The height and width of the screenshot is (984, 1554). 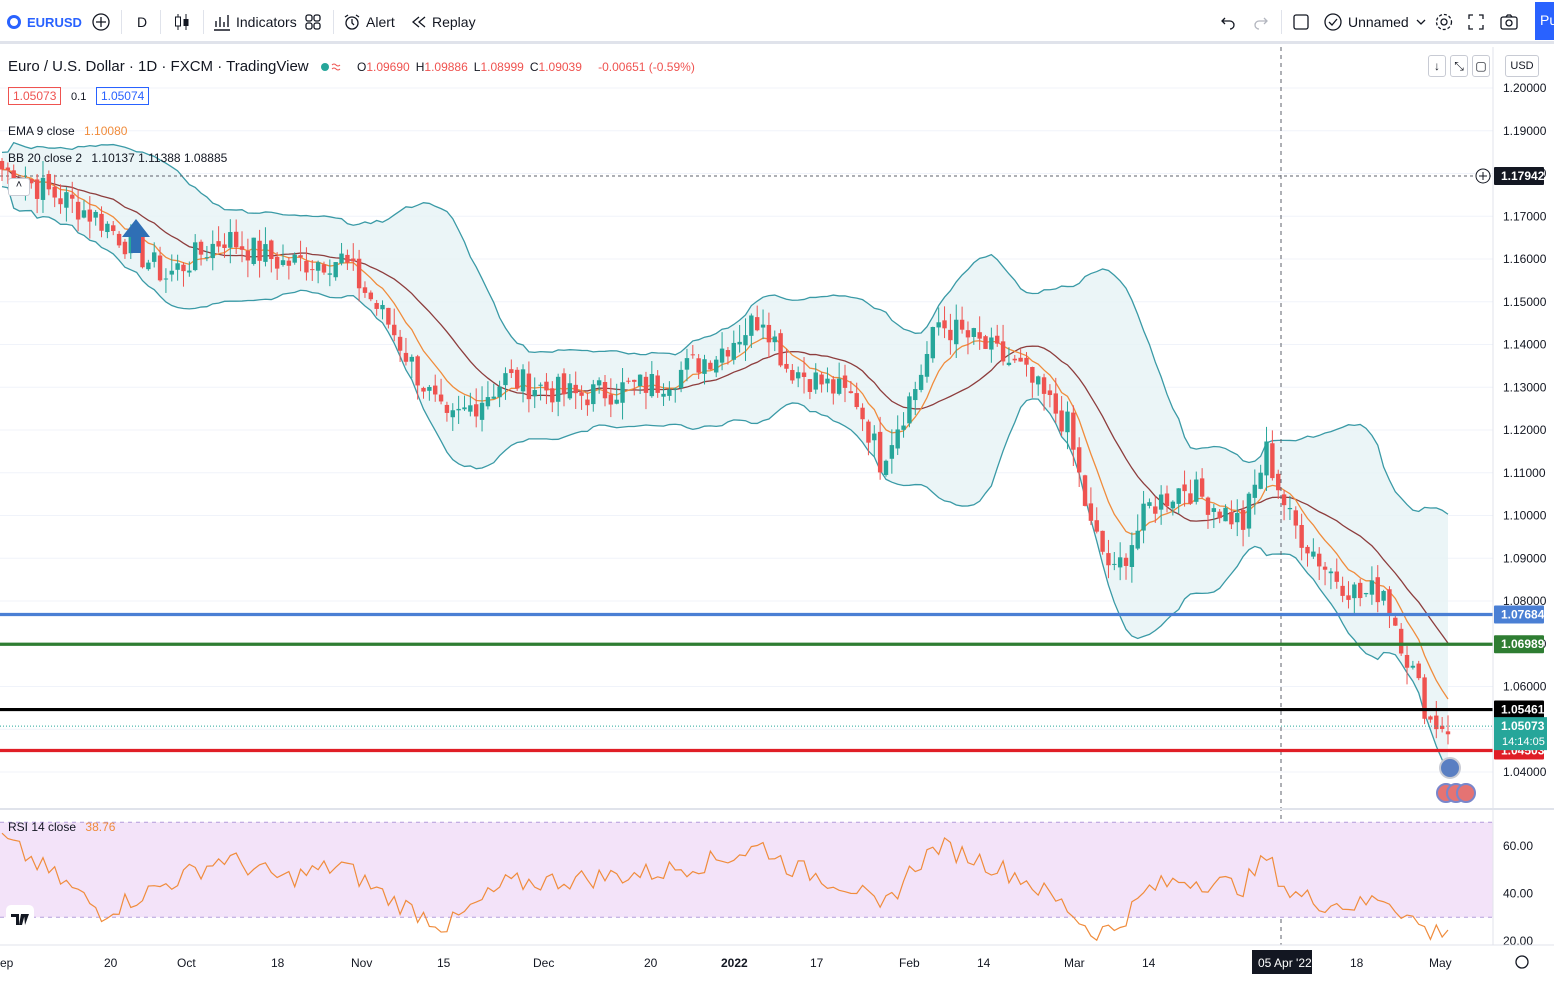 What do you see at coordinates (1481, 66) in the screenshot?
I see `pane-restore-button: ▢` at bounding box center [1481, 66].